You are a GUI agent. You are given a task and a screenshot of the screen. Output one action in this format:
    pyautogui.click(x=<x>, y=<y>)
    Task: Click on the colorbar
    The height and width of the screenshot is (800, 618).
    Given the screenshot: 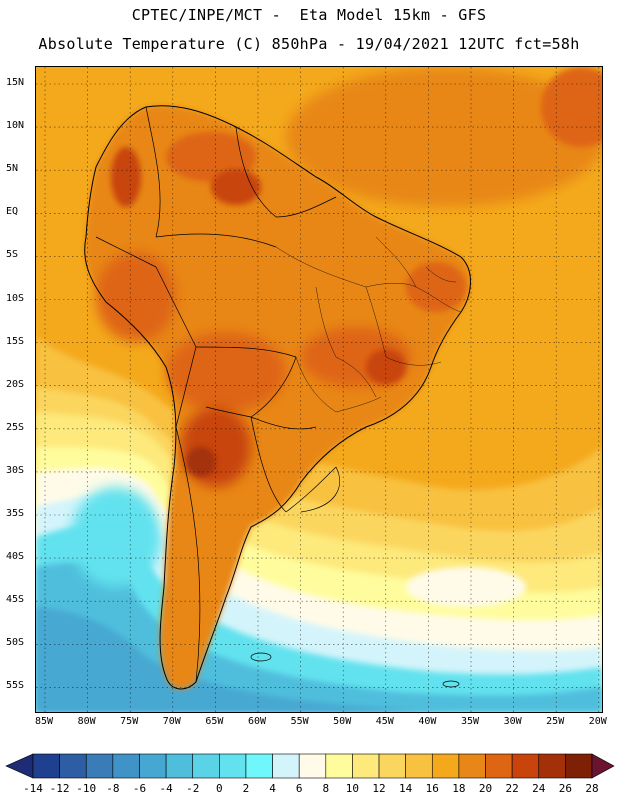 What is the action you would take?
    pyautogui.click(x=310, y=766)
    